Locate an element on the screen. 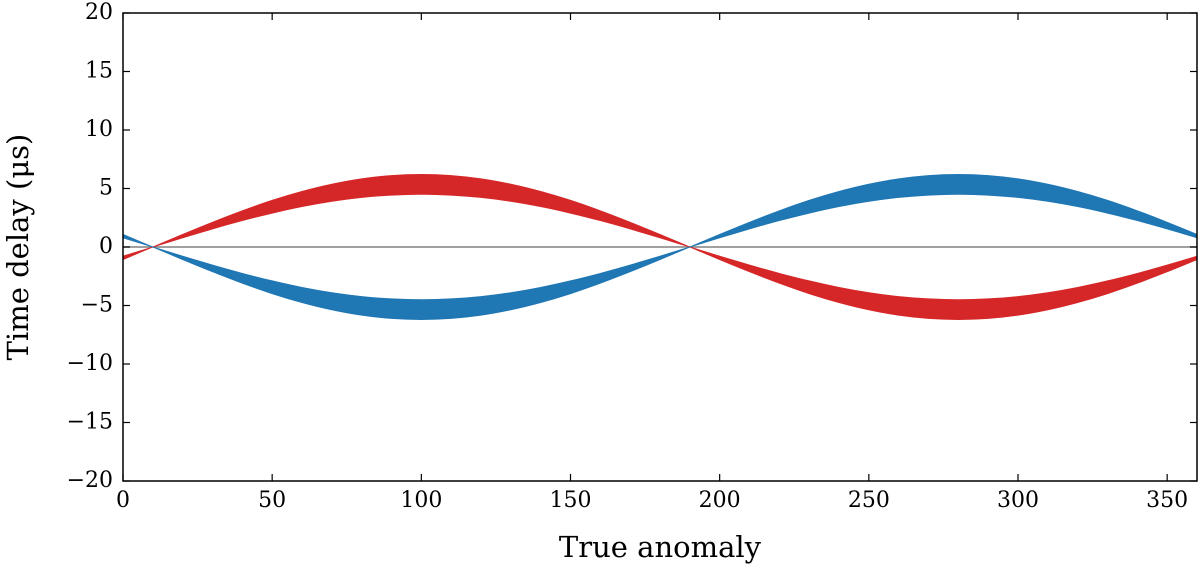 The image size is (1200, 569). x-tick-label: 200 is located at coordinates (720, 500).